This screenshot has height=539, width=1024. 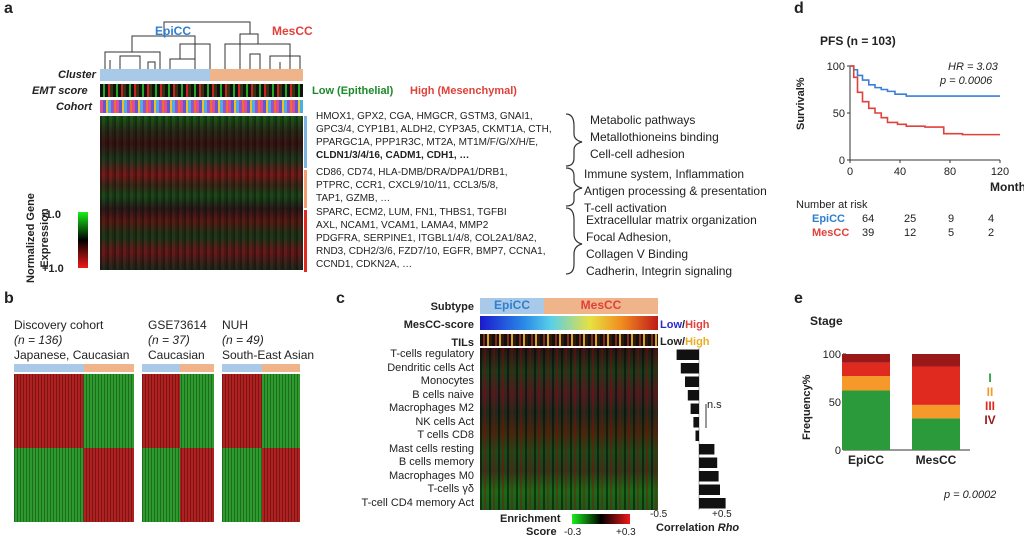 What do you see at coordinates (353, 91) in the screenshot?
I see `emt-low-label: Low (Epithelial)` at bounding box center [353, 91].